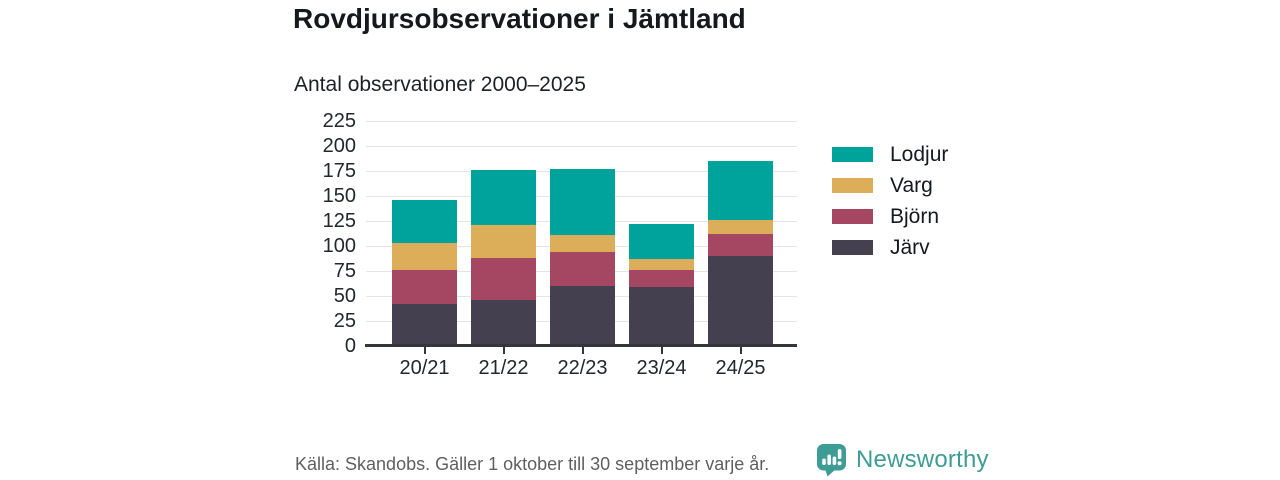 The height and width of the screenshot is (480, 1280). Describe the element at coordinates (339, 121) in the screenshot. I see `y-axis-tick-label: 225` at that location.